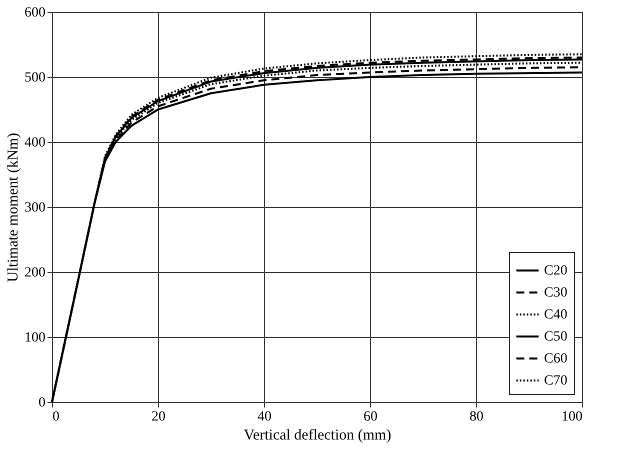  Describe the element at coordinates (35, 338) in the screenshot. I see `y-tick-label: 100` at that location.